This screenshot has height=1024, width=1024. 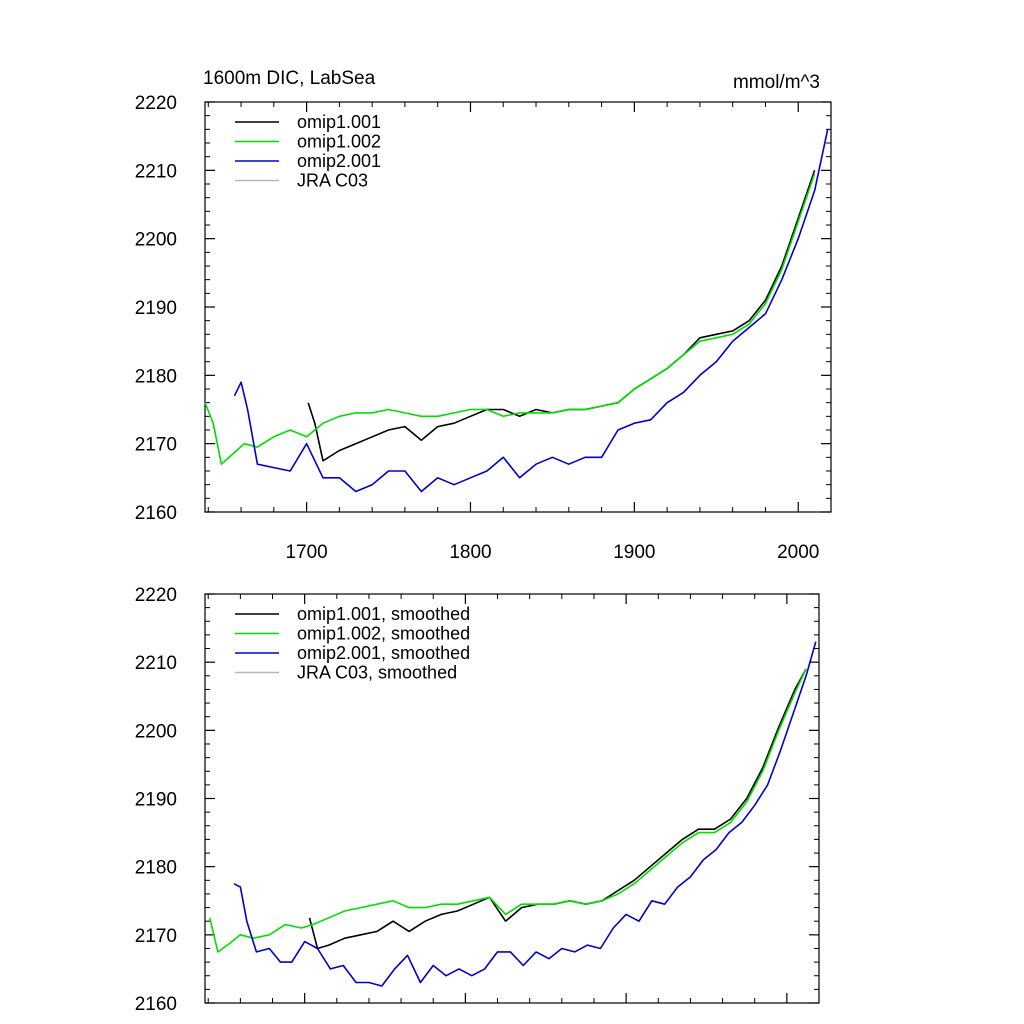 I want to click on chart-title: 1600m DIC, LabSea, so click(x=289, y=78).